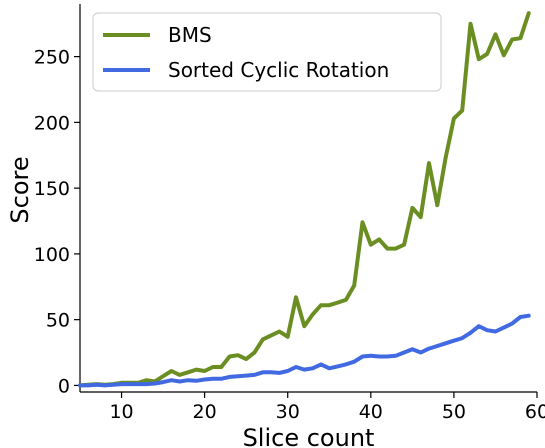 Image resolution: width=545 pixels, height=448 pixels. What do you see at coordinates (190, 35) in the screenshot?
I see `legend-label-0: BMS` at bounding box center [190, 35].